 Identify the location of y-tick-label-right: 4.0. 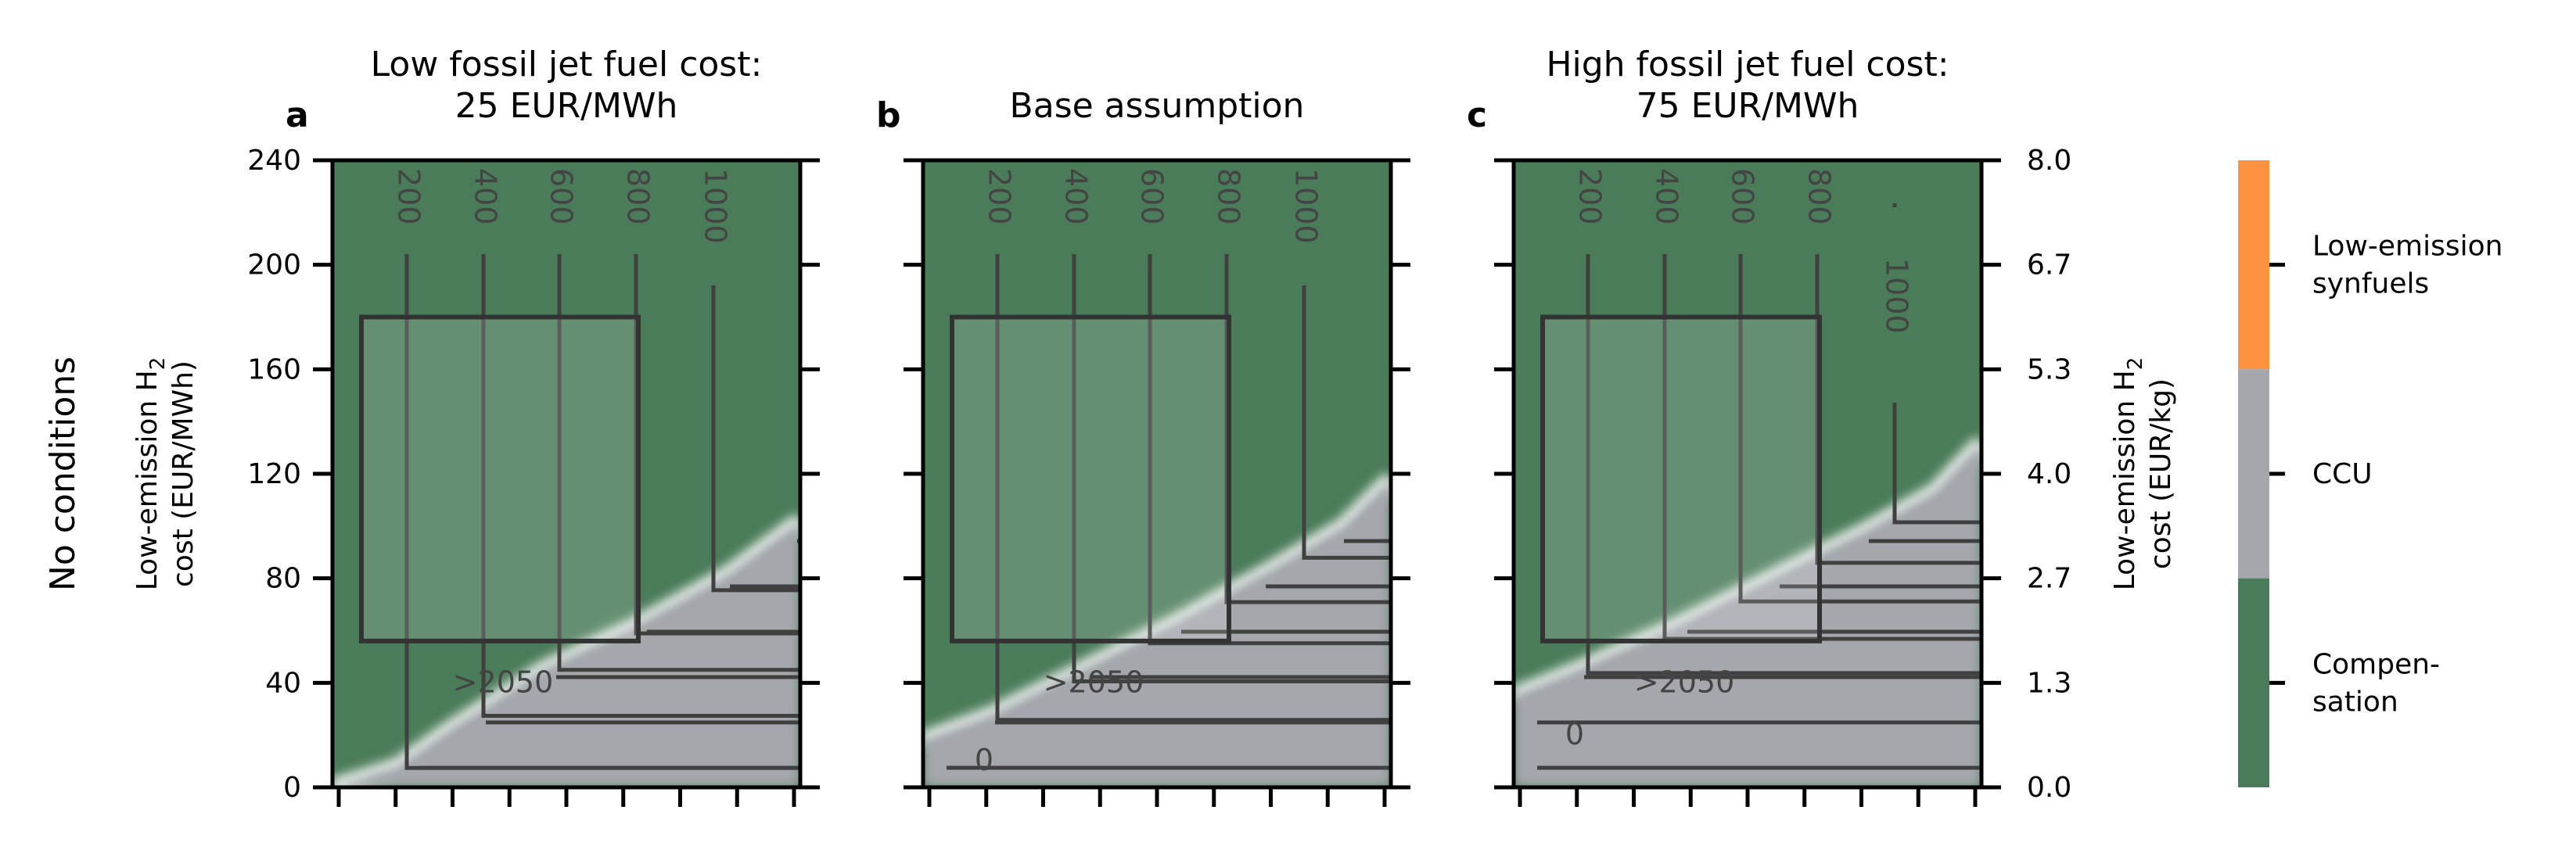
(2049, 474).